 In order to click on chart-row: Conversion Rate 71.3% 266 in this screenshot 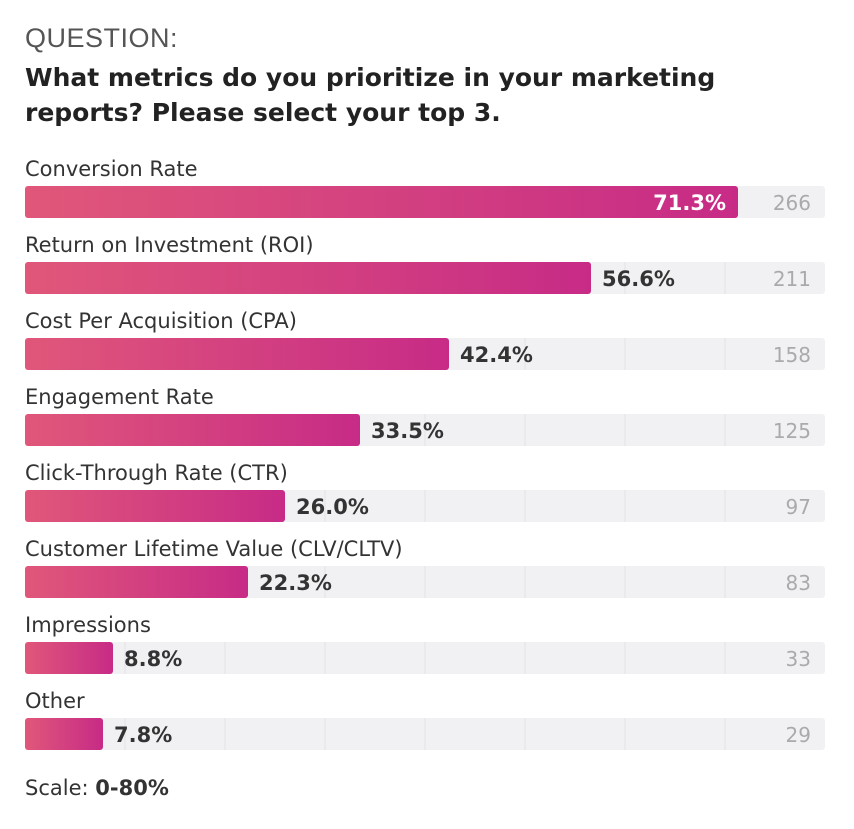, I will do `click(425, 187)`.